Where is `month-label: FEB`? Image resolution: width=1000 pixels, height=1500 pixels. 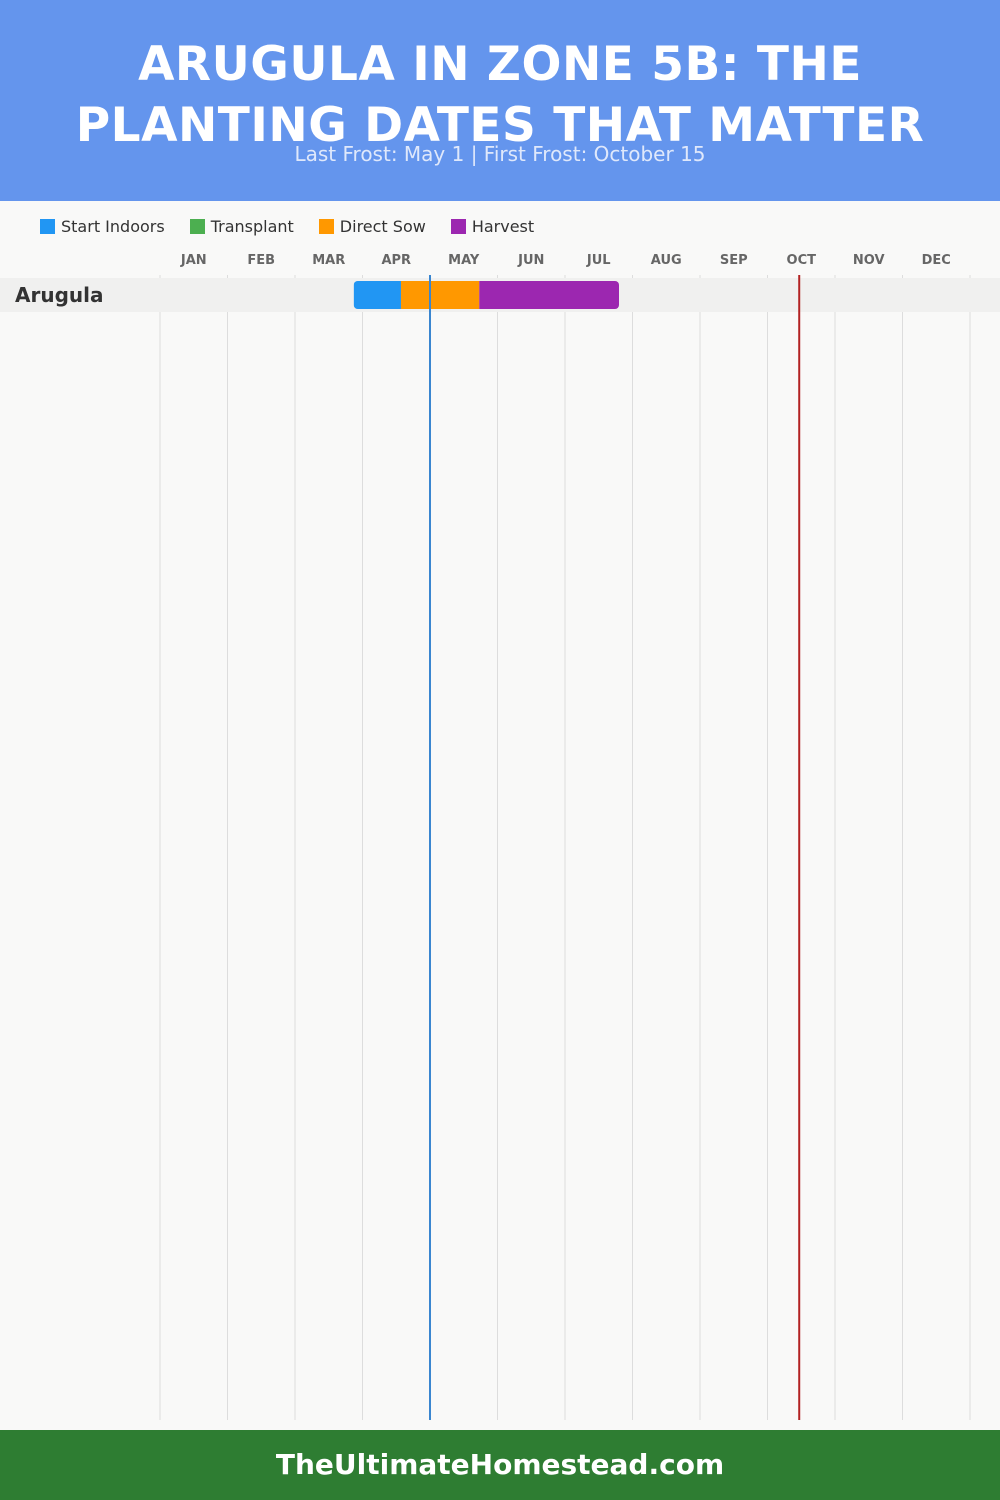
month-label: FEB is located at coordinates (261, 260).